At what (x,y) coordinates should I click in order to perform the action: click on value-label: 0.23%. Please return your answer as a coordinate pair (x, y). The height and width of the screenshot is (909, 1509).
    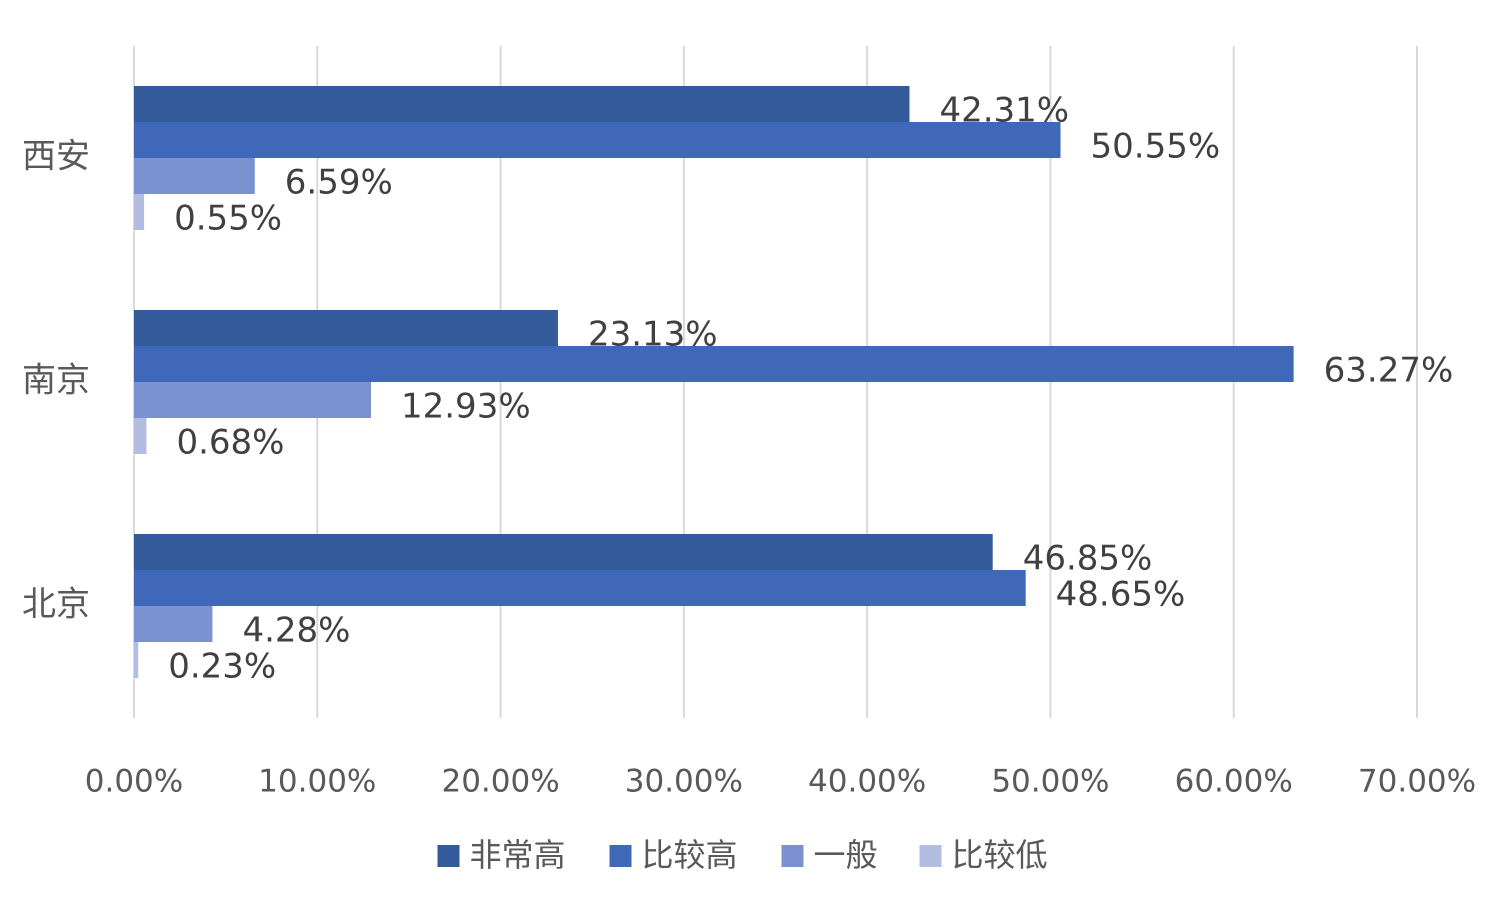
    Looking at the image, I should click on (222, 667).